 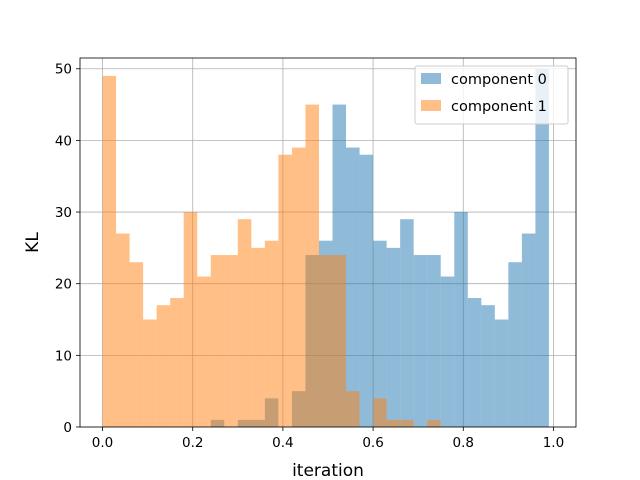 What do you see at coordinates (328, 470) in the screenshot?
I see `x-axis-label: iteration` at bounding box center [328, 470].